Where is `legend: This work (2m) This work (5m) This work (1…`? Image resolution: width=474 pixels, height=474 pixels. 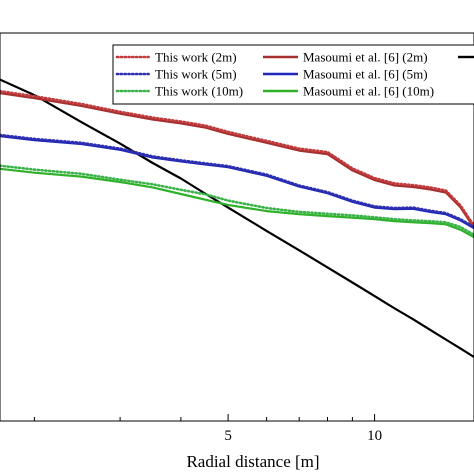 legend: This work (2m) This work (5m) This work (1… is located at coordinates (293, 74).